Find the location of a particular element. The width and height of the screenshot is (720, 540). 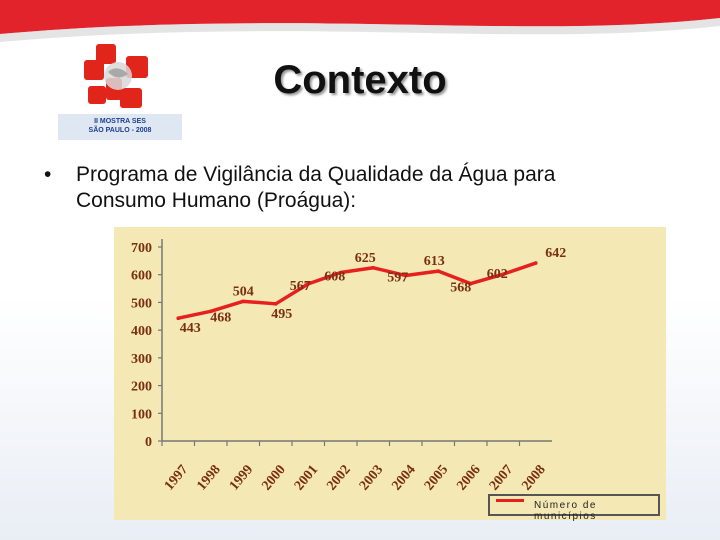

x-tick-label: 2002 is located at coordinates (338, 477).